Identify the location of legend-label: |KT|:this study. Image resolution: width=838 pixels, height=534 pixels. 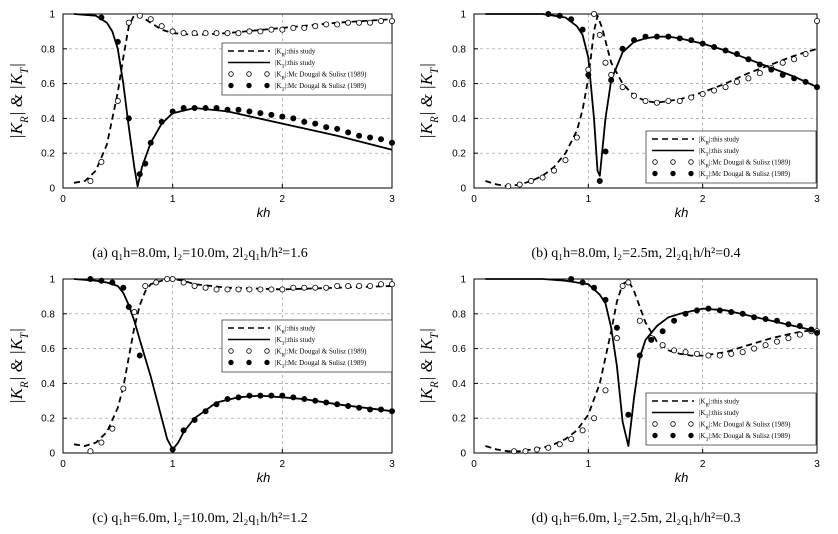
(719, 414).